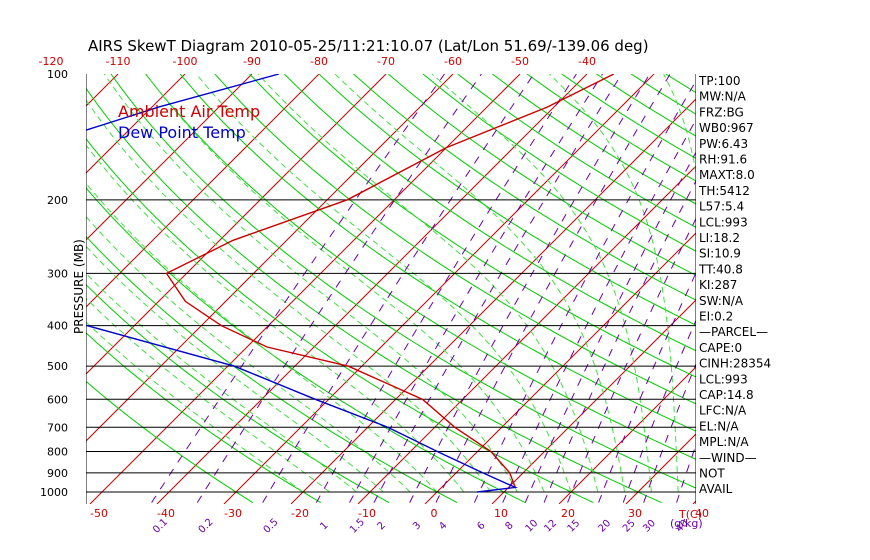  I want to click on stability-index-item: L57:5.4, so click(721, 207).